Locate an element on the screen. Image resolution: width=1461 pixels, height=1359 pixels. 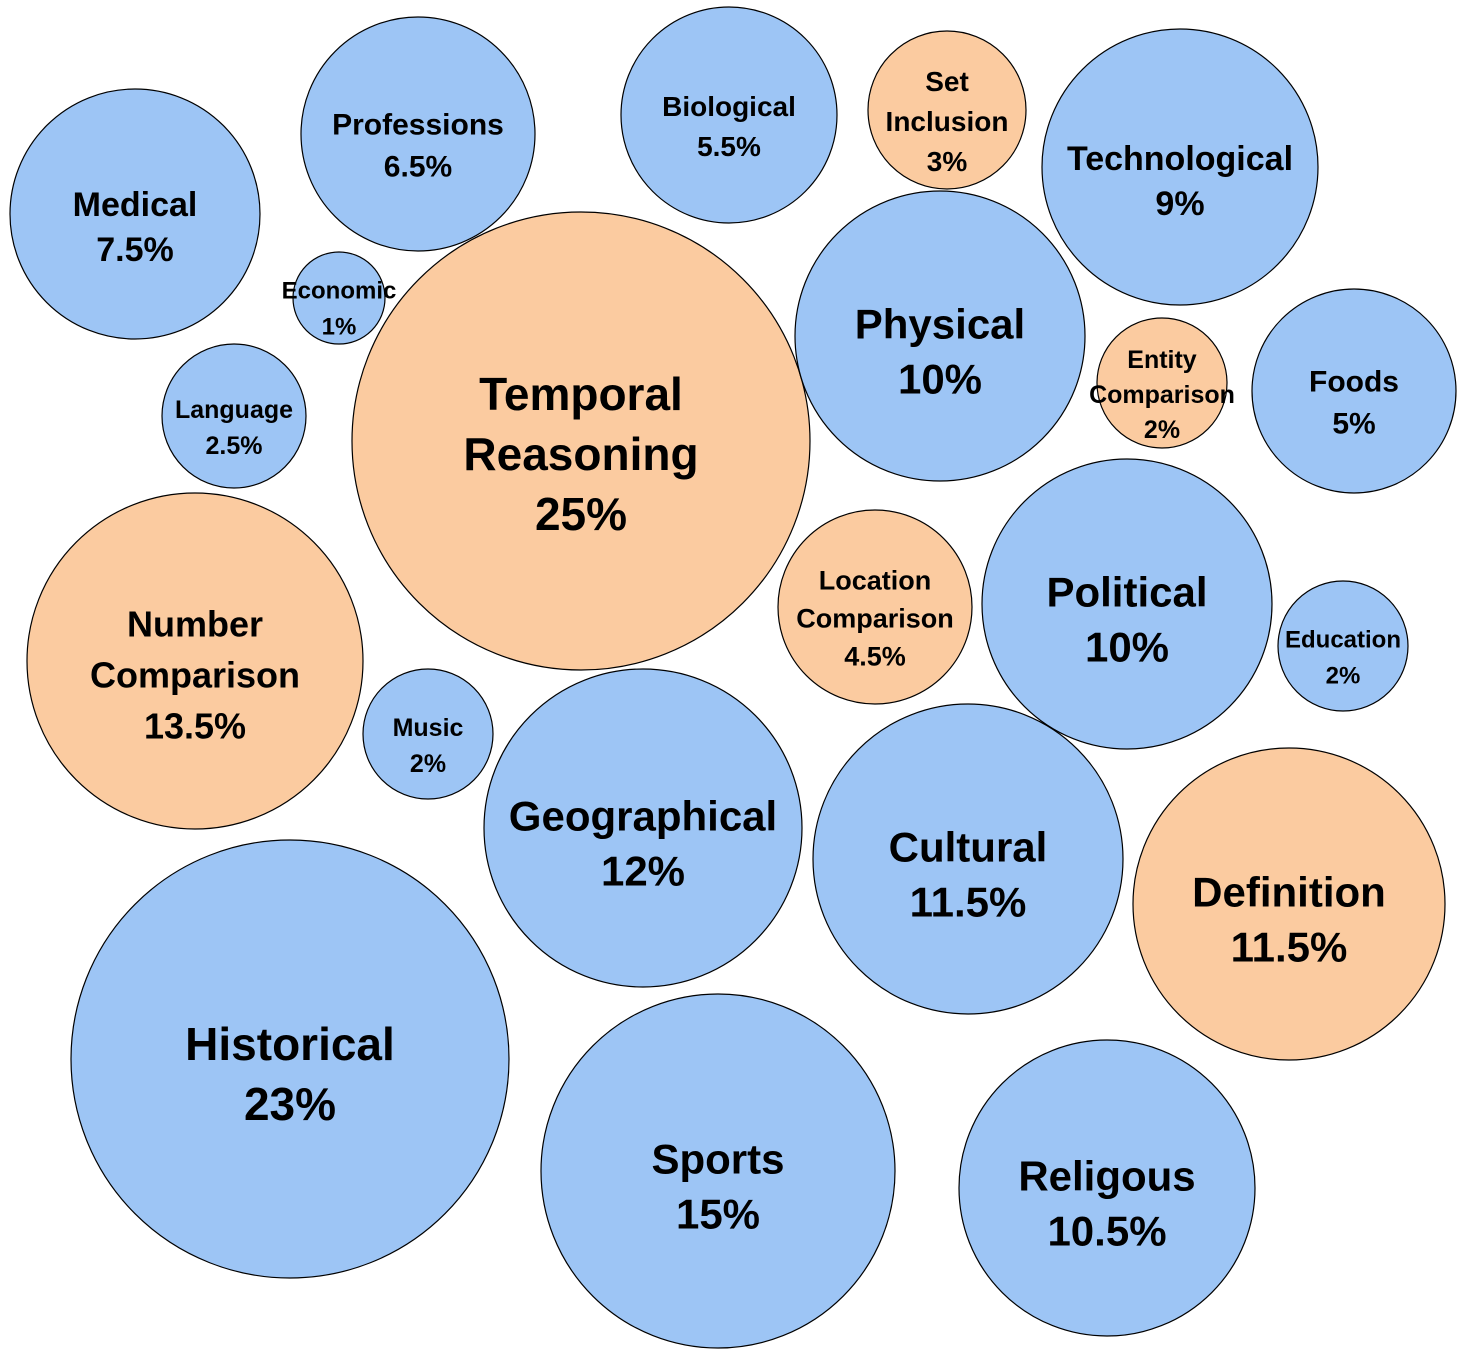
bubble-political: Political 10% is located at coordinates (1127, 604).